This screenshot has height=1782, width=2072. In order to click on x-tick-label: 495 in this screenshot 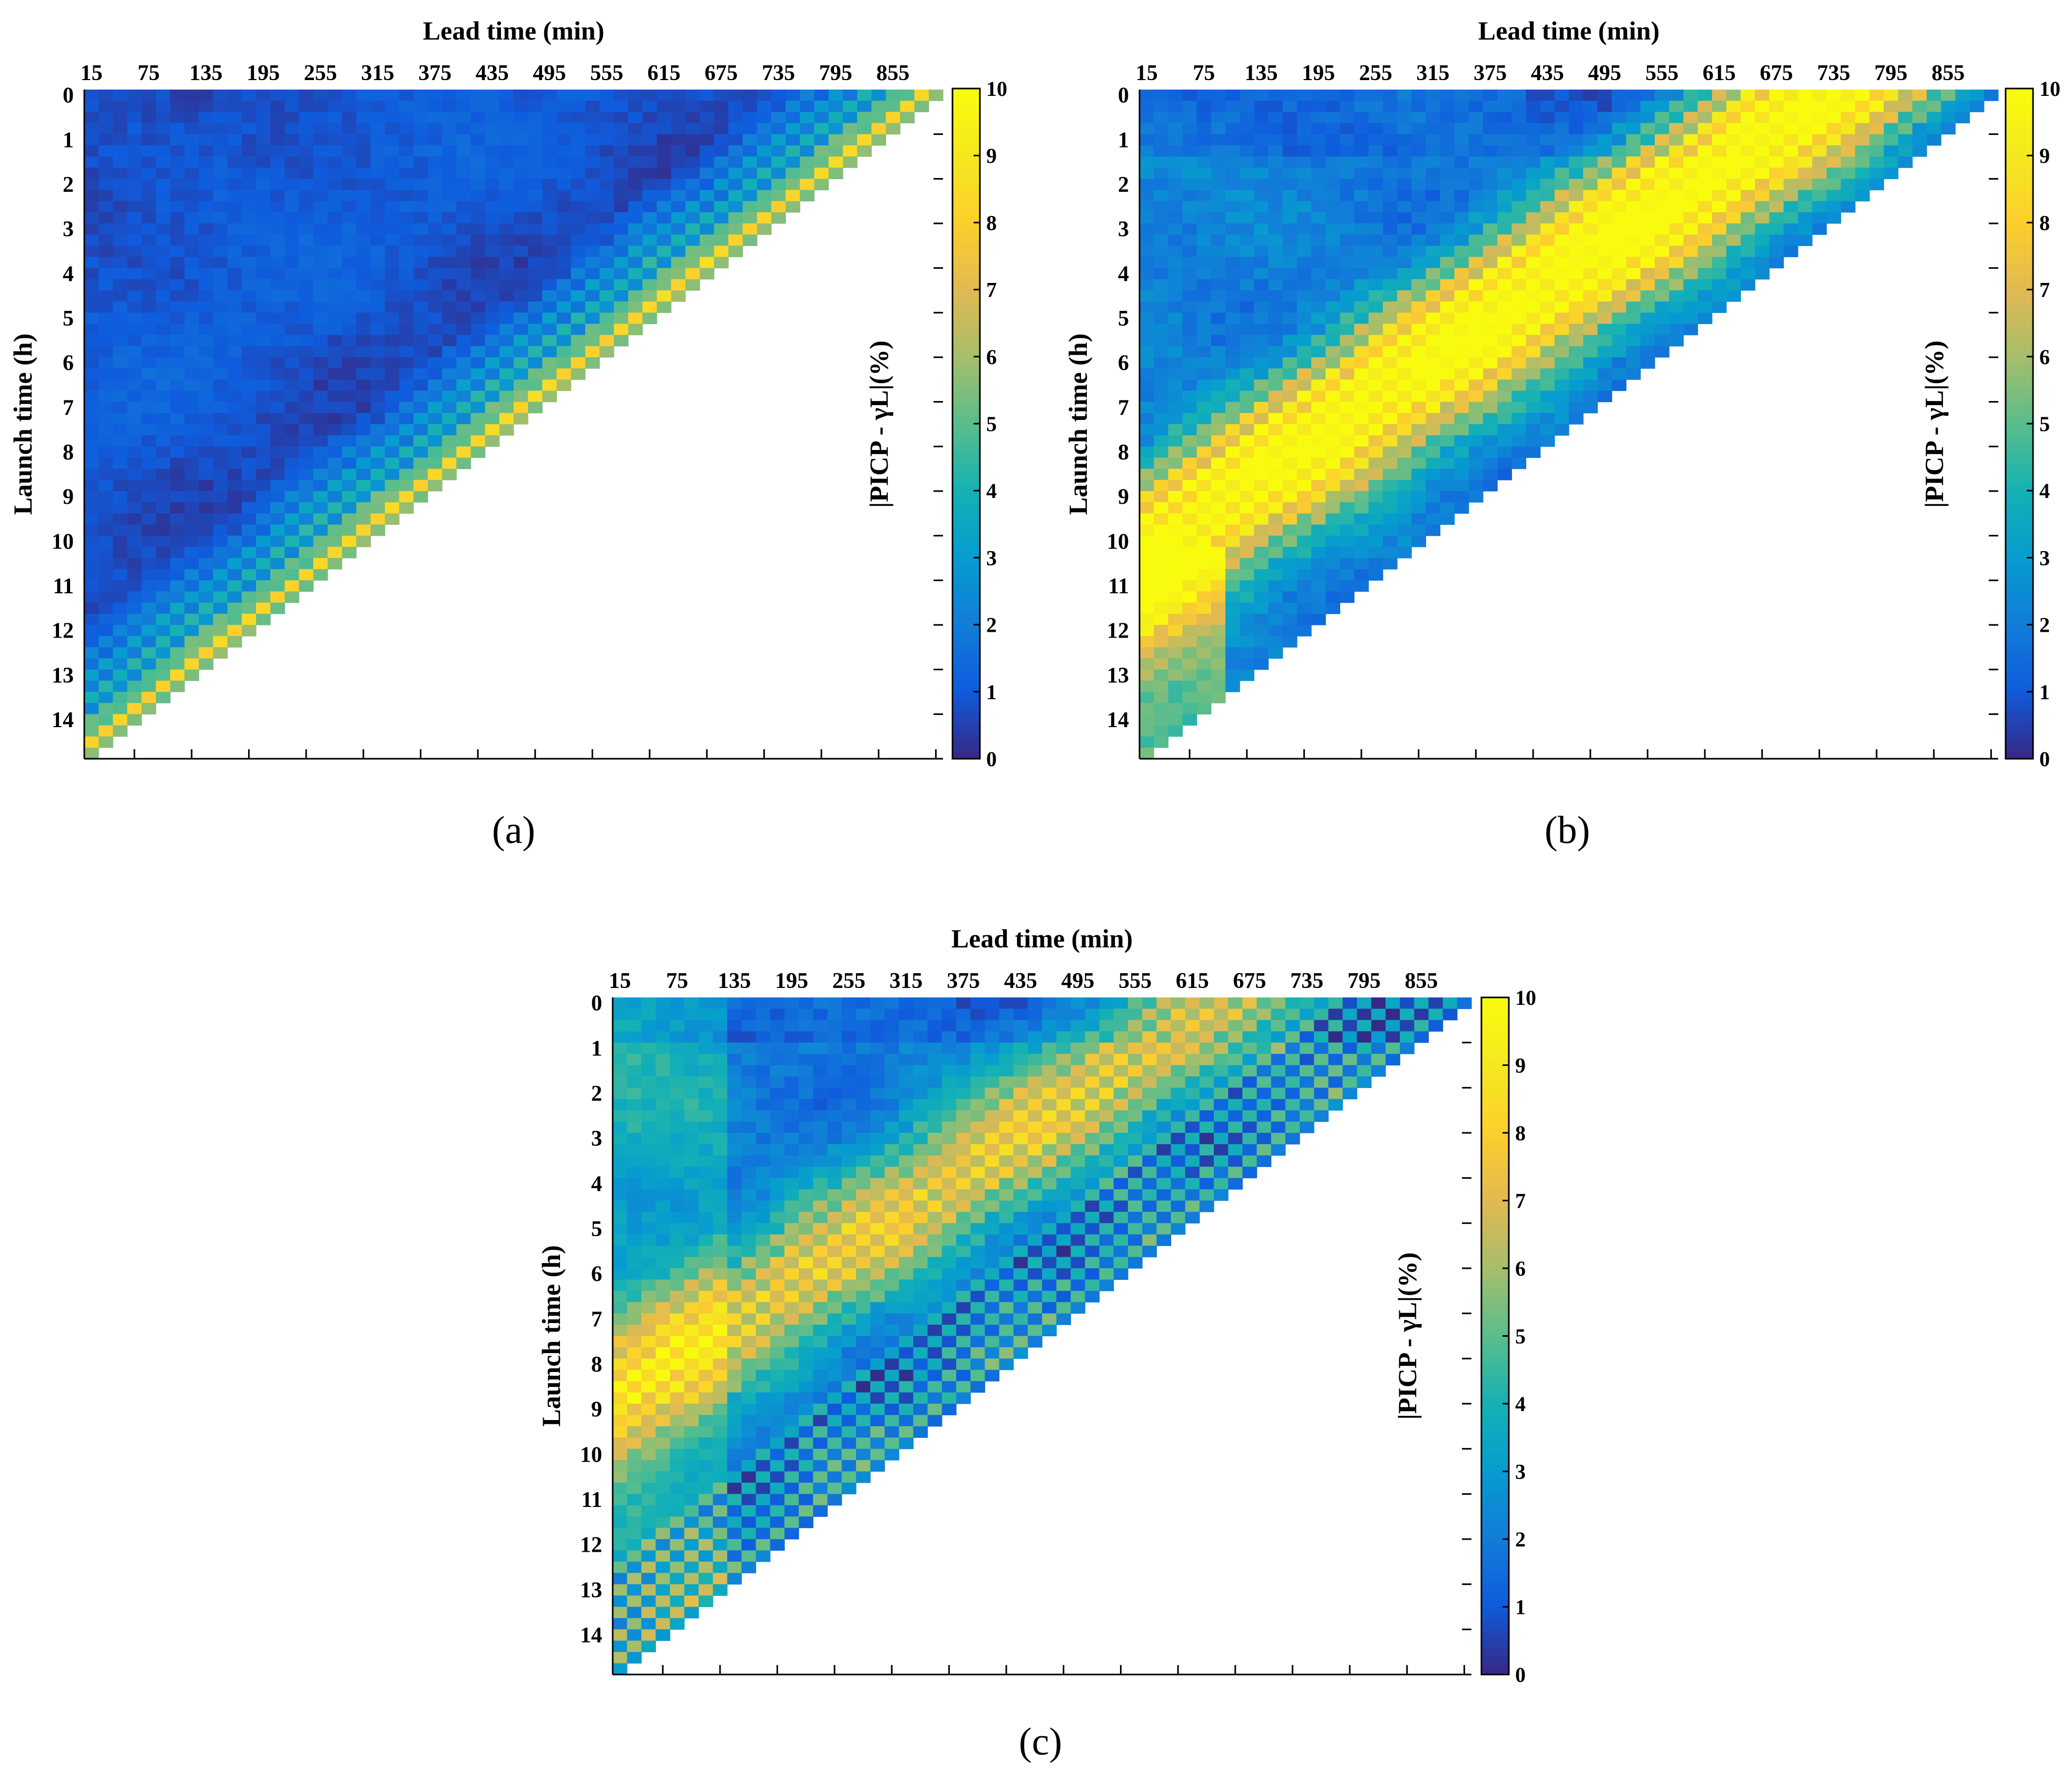, I will do `click(1604, 73)`.